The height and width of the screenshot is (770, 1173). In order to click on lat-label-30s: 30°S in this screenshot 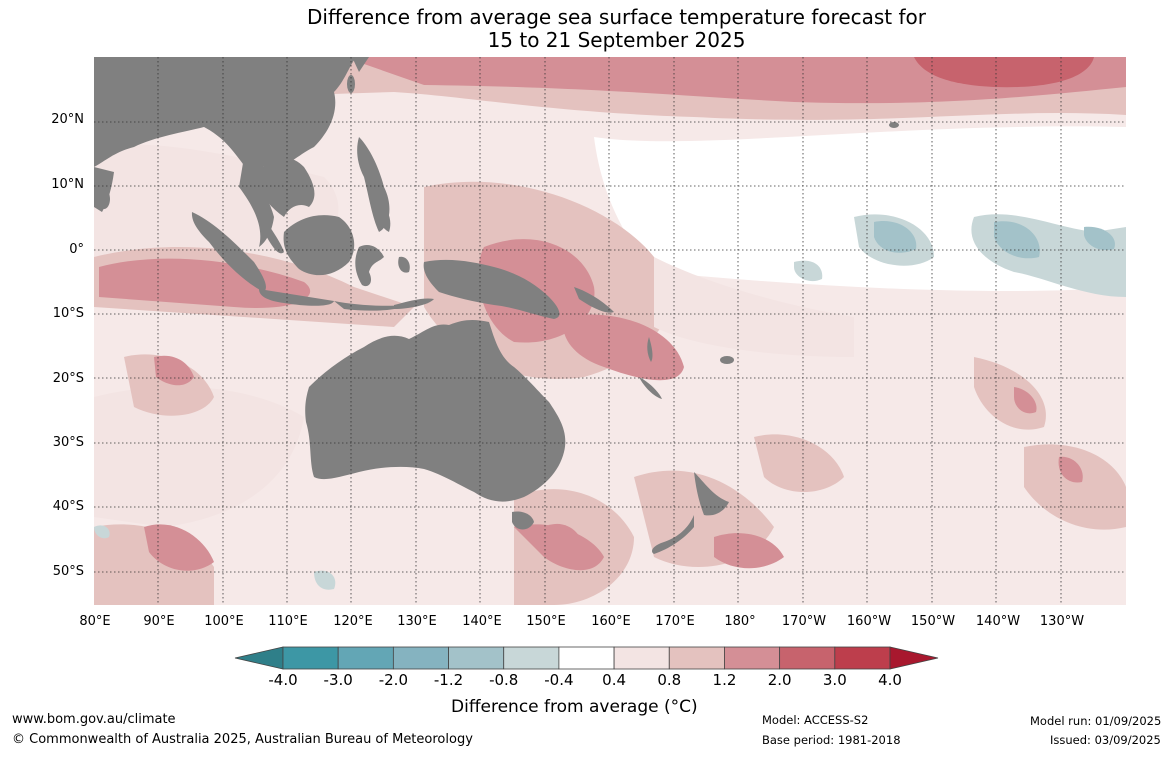, I will do `click(68, 442)`.